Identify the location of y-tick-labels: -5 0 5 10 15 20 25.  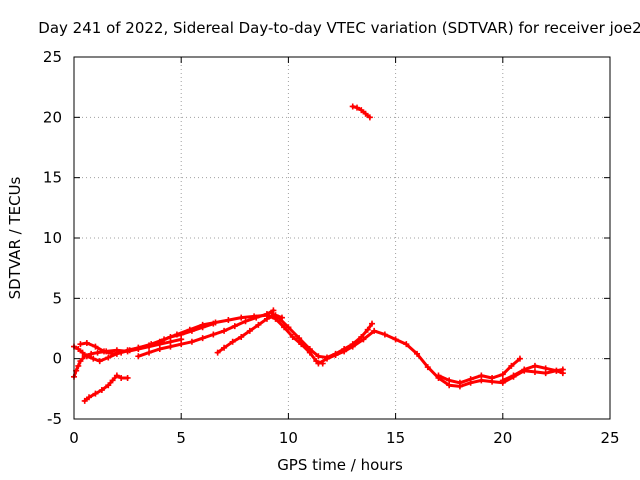
(52, 238).